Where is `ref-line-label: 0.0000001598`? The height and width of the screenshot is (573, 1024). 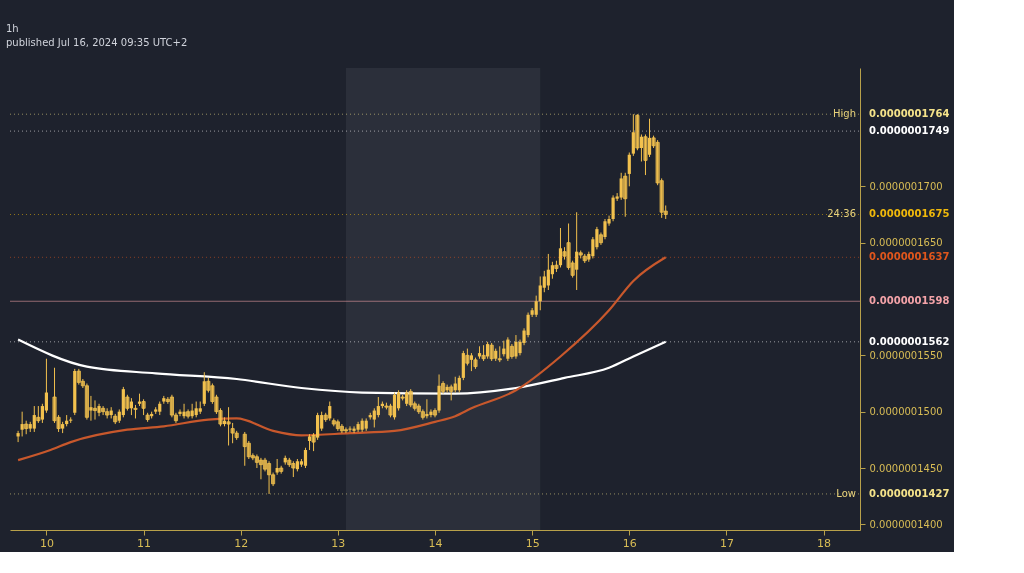
ref-line-label: 0.0000001598 is located at coordinates (909, 301).